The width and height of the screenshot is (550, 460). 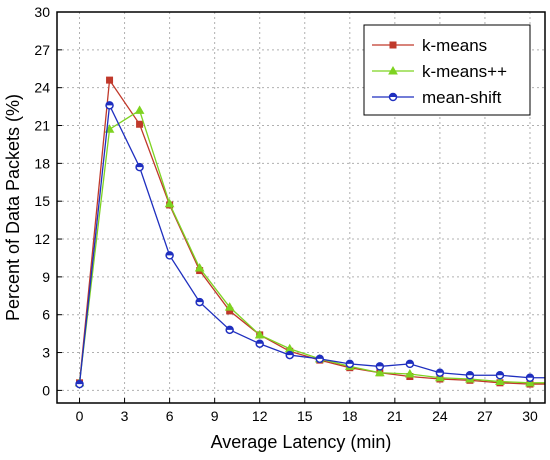 I want to click on y-tick-label: 27, so click(x=42, y=50).